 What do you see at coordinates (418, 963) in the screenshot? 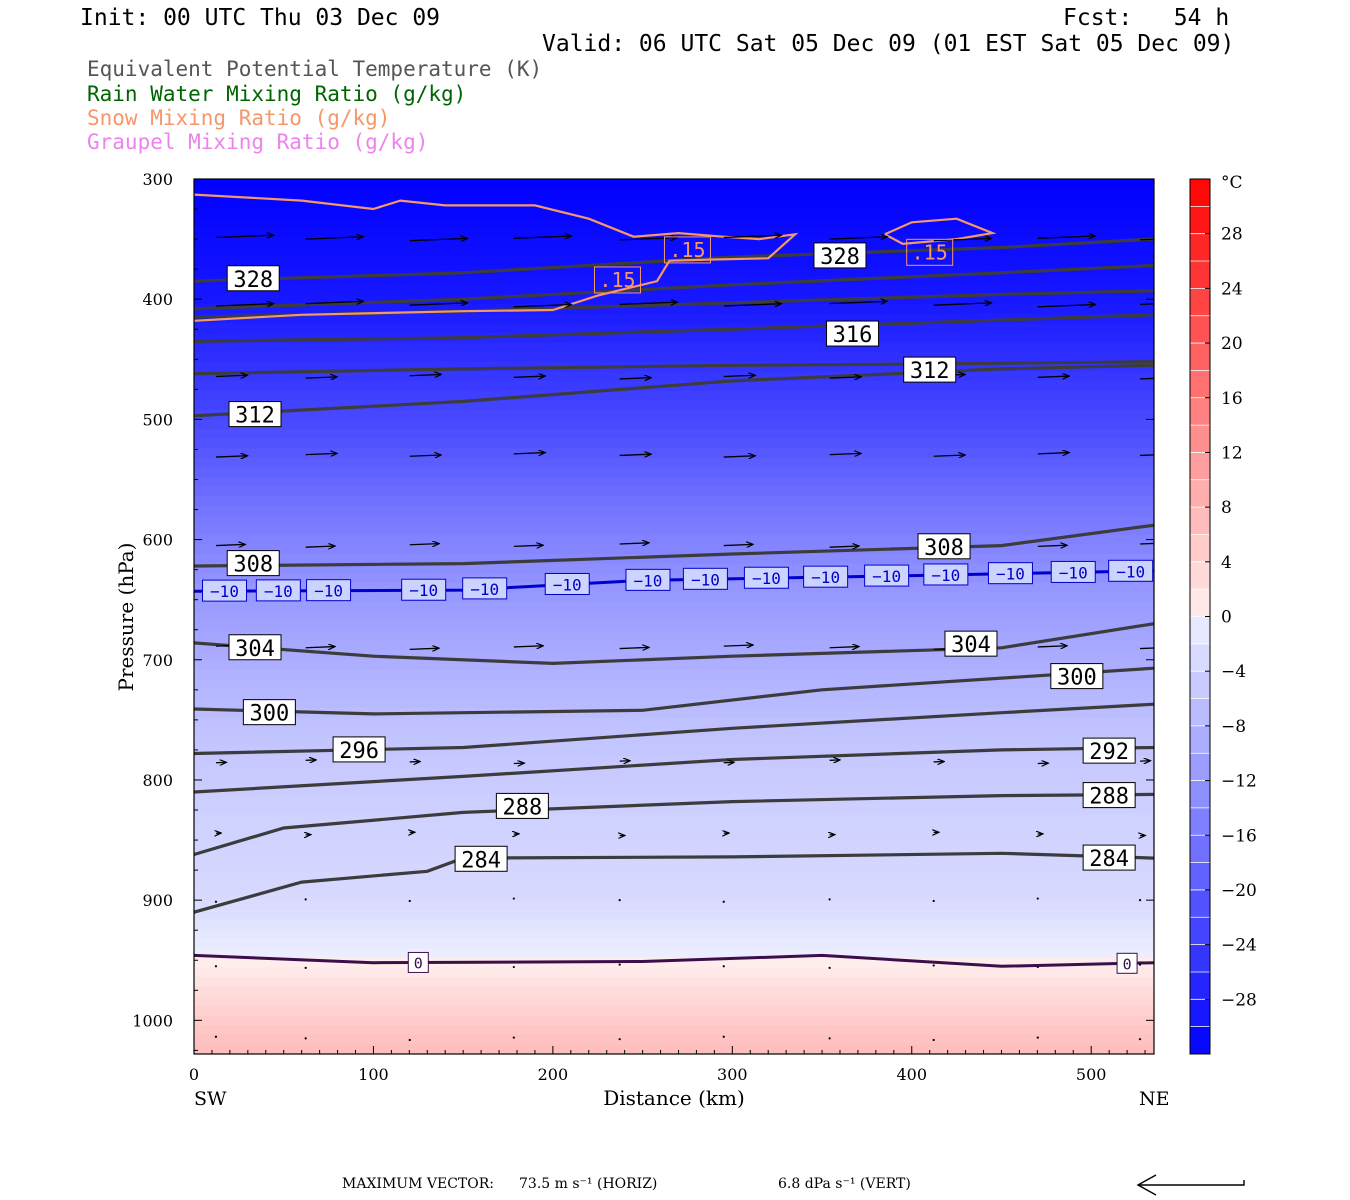
I see `isotherm-label: 0` at bounding box center [418, 963].